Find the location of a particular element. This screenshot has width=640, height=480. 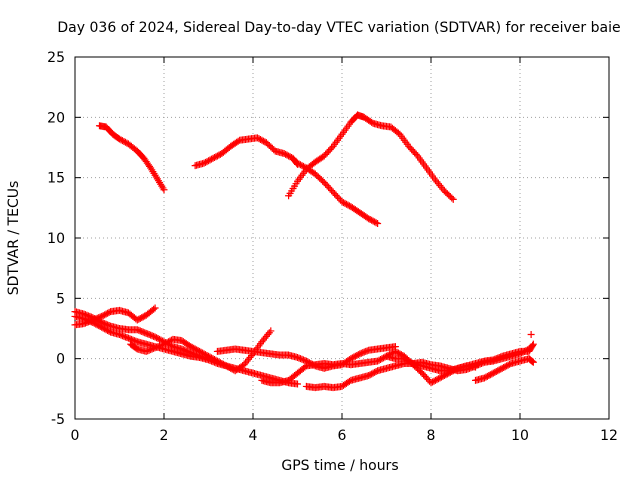

series-arc-d is located at coordinates (371, 157).